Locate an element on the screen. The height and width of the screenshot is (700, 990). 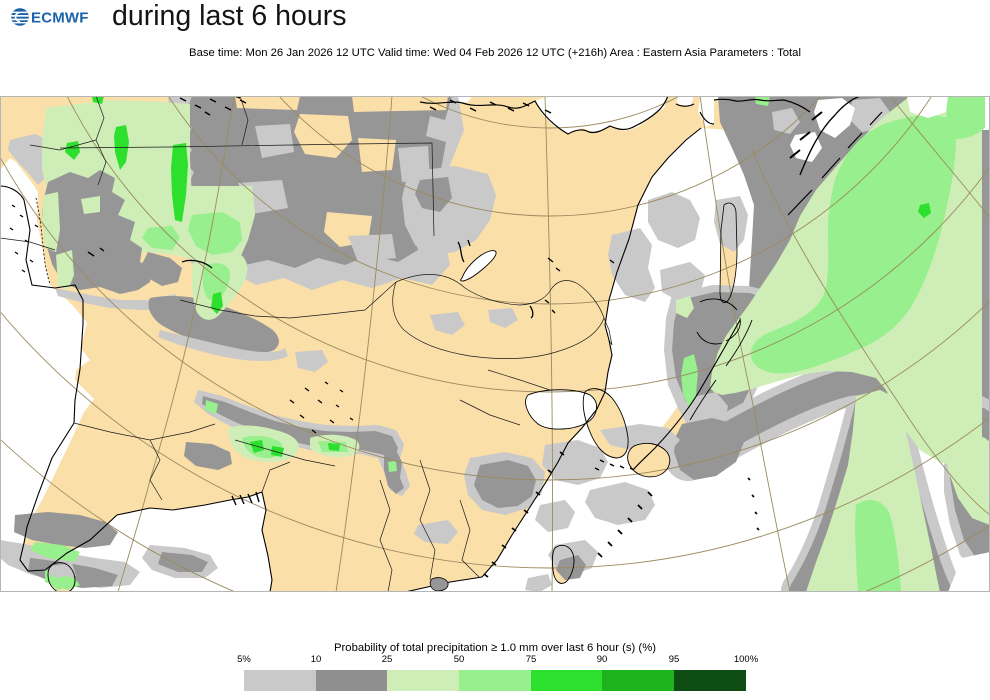
svg-text: ECMWF is located at coordinates (60, 18).